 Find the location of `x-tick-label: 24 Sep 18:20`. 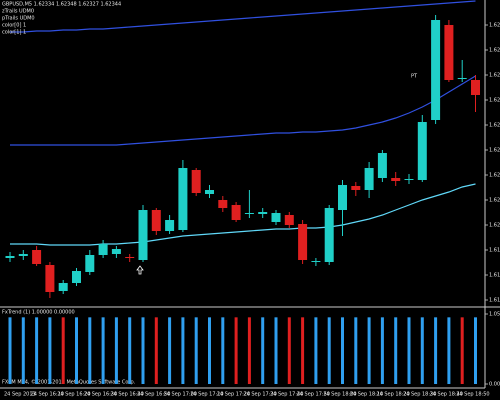

x-tick-label: 24 Sep 18:20 is located at coordinates (392, 395).